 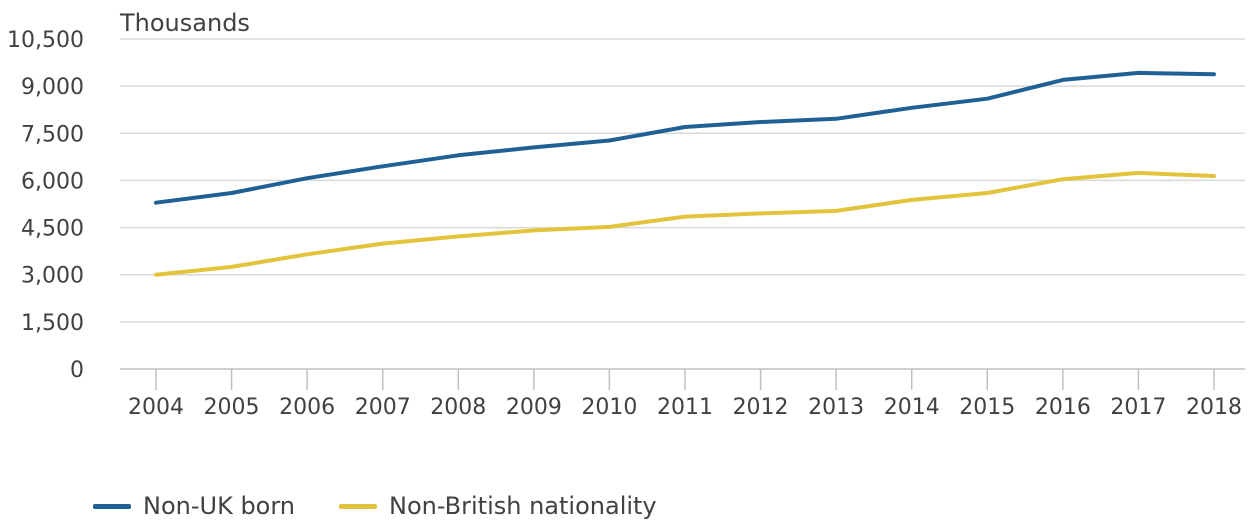 What do you see at coordinates (1214, 407) in the screenshot?
I see `x-tick-label: 2018` at bounding box center [1214, 407].